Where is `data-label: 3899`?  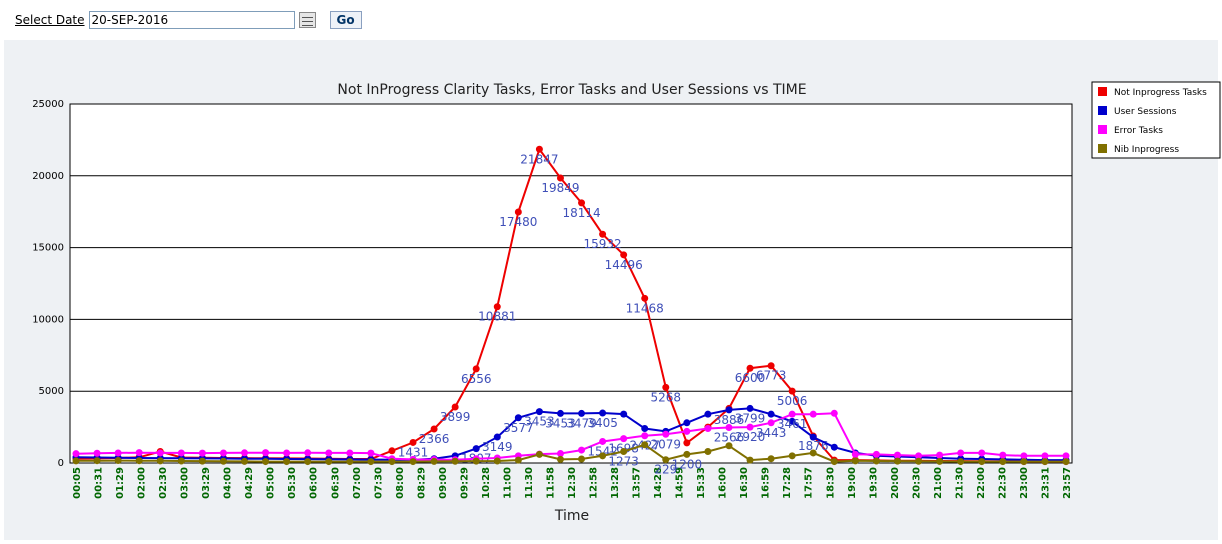 data-label: 3899 is located at coordinates (455, 417).